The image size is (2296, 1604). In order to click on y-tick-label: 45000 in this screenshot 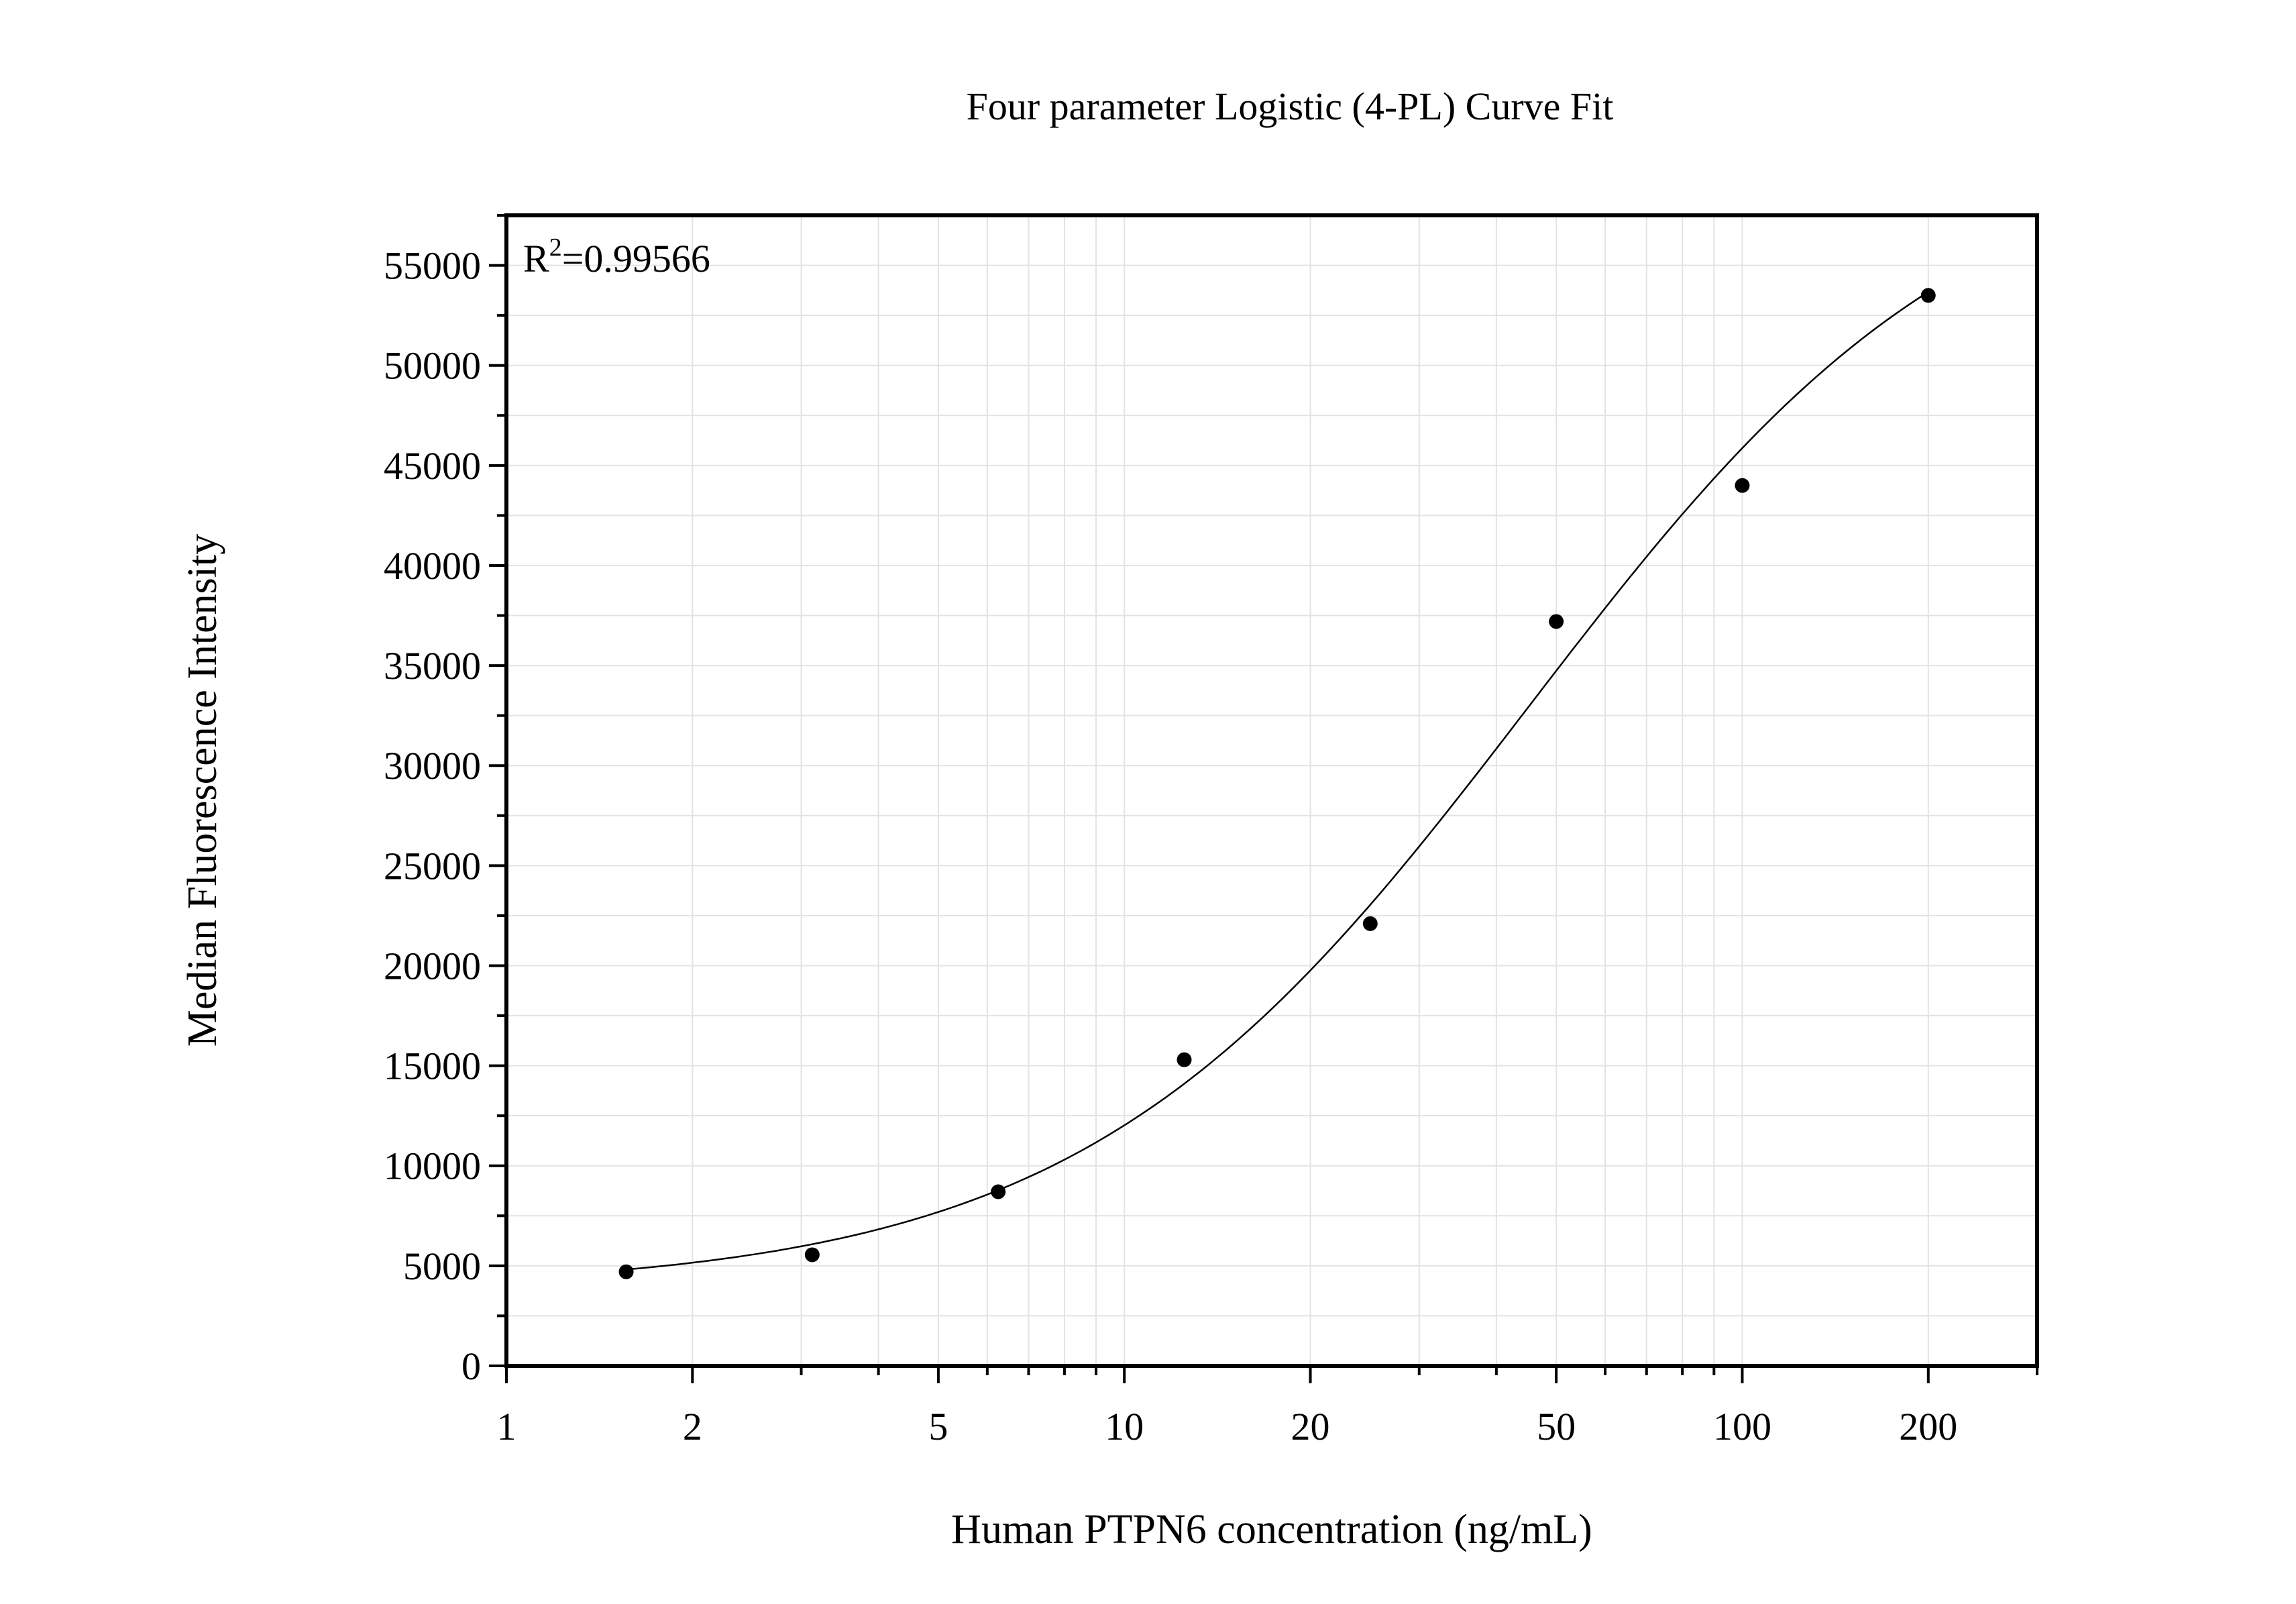, I will do `click(432, 466)`.